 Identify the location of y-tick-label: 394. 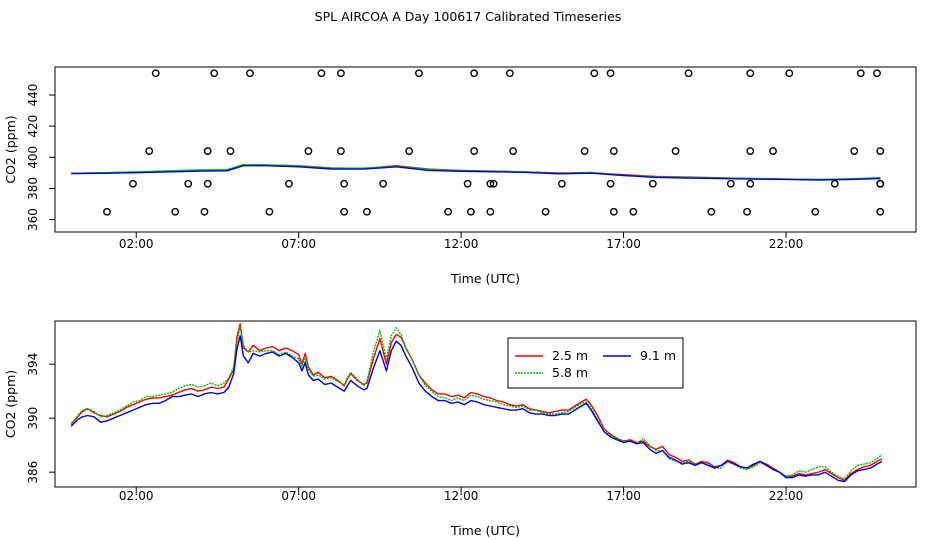
(33, 364).